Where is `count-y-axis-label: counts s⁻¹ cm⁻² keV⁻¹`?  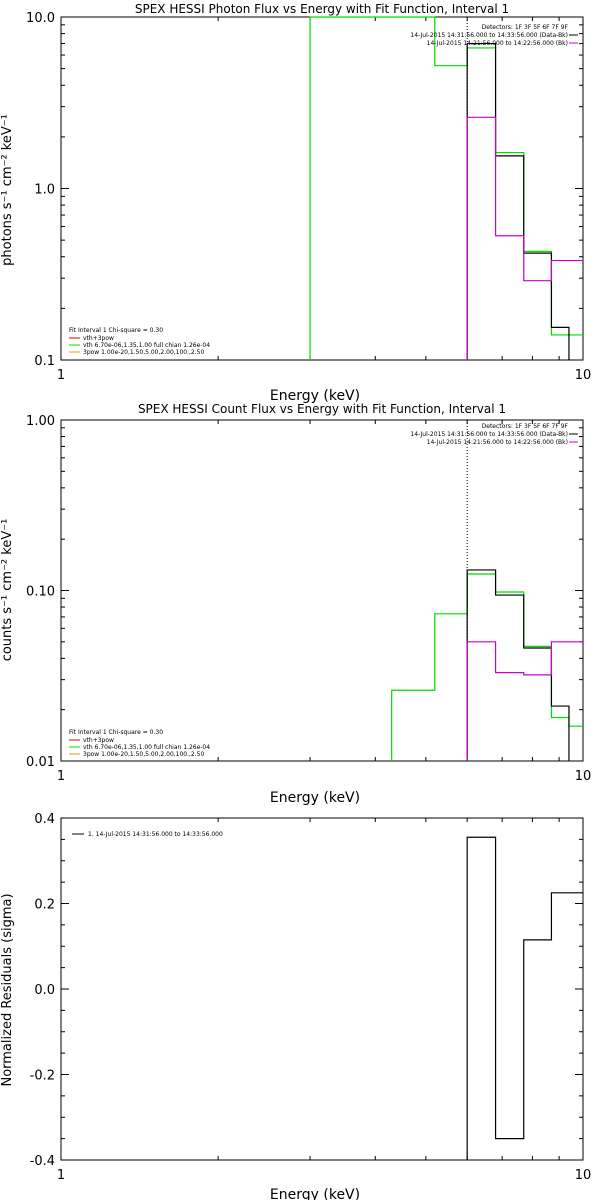
count-y-axis-label: counts s⁻¹ cm⁻² keV⁻¹ is located at coordinates (7, 590).